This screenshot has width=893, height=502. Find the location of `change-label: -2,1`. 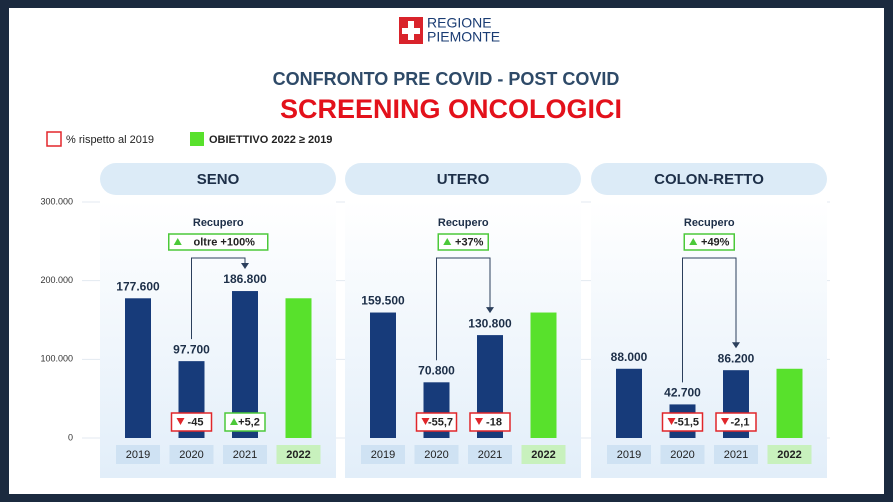

change-label: -2,1 is located at coordinates (740, 422).